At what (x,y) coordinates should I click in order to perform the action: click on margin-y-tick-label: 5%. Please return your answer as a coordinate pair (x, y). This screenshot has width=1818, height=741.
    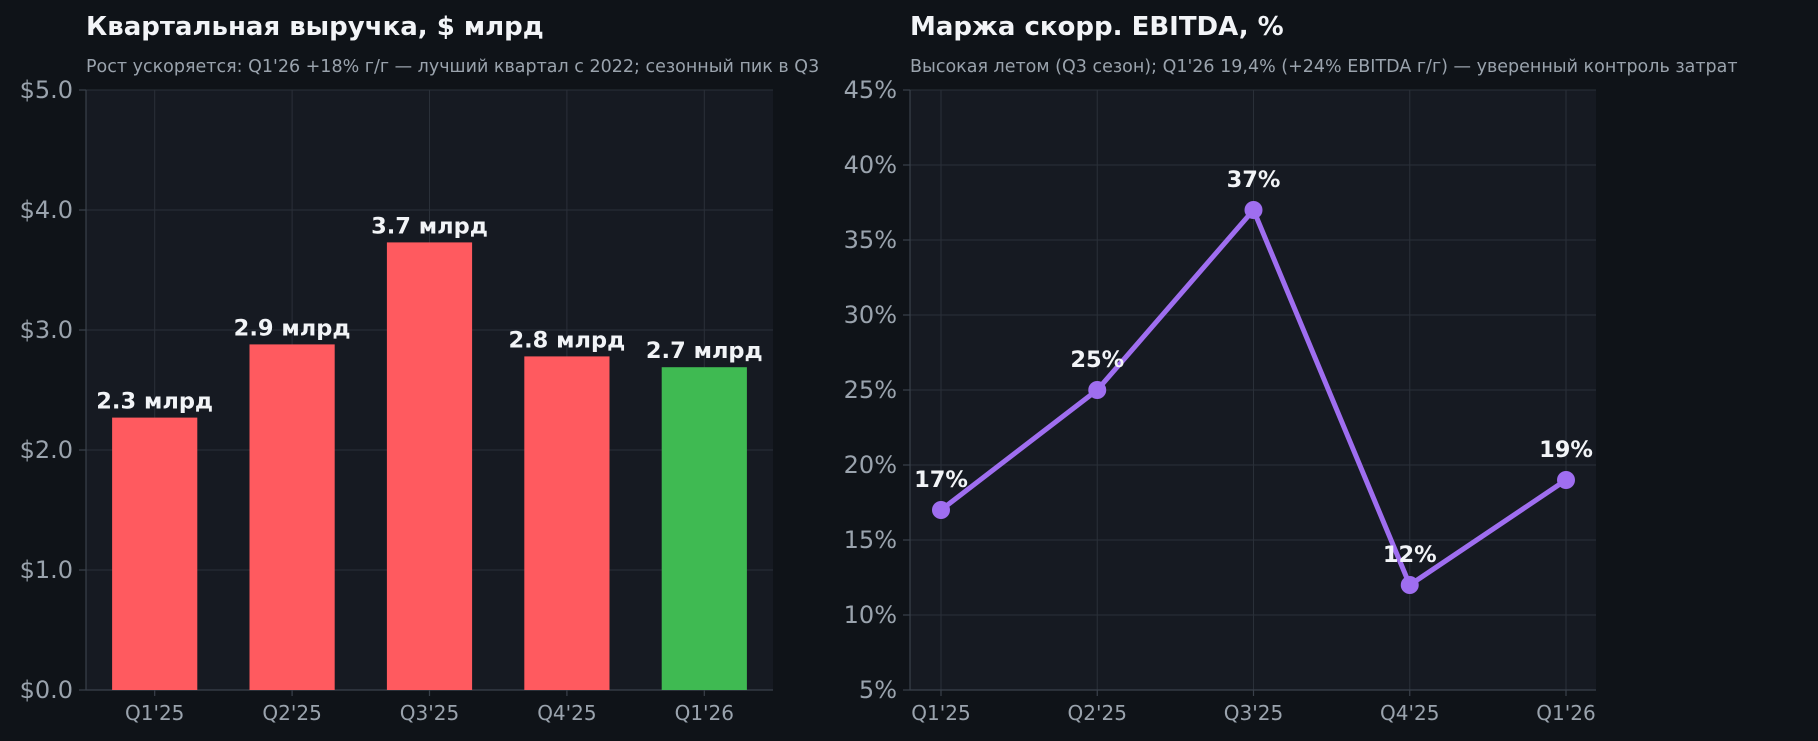
    Looking at the image, I should click on (878, 690).